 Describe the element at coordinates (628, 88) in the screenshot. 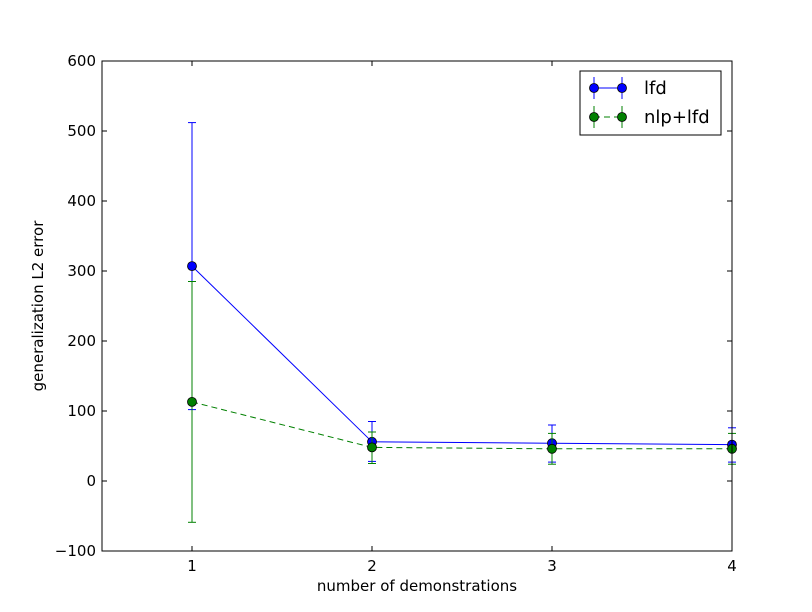

I see `legend-entry-lfd: lfd` at that location.